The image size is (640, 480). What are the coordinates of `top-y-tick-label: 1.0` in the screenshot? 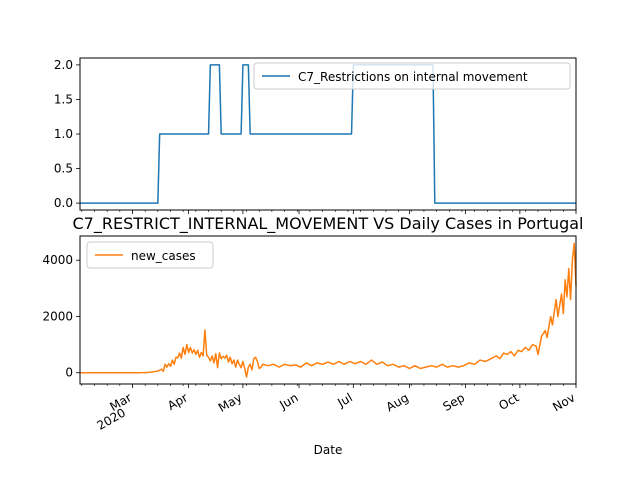 It's located at (63, 134).